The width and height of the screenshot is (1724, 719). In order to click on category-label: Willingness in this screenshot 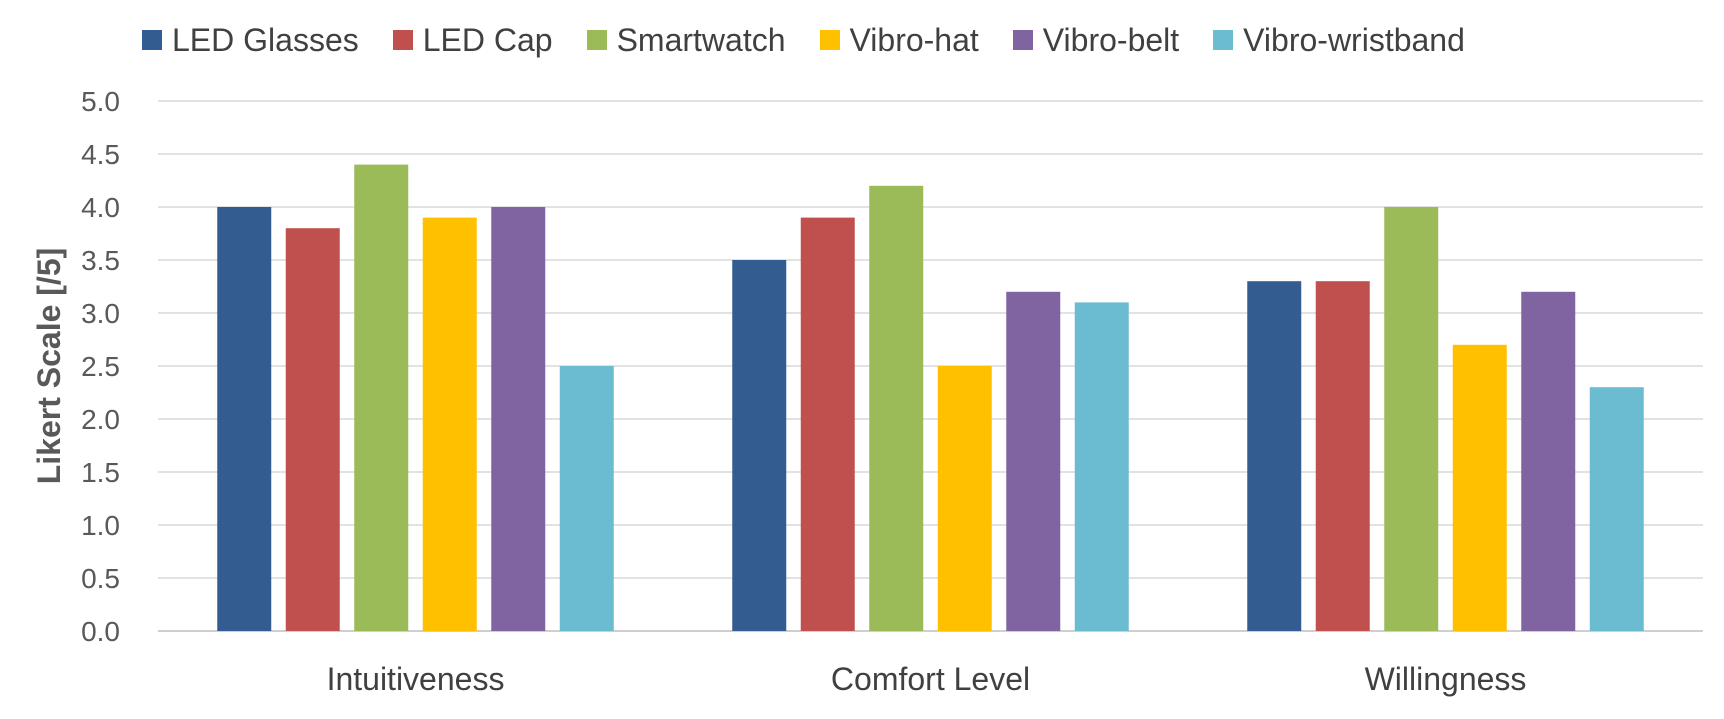, I will do `click(1446, 679)`.